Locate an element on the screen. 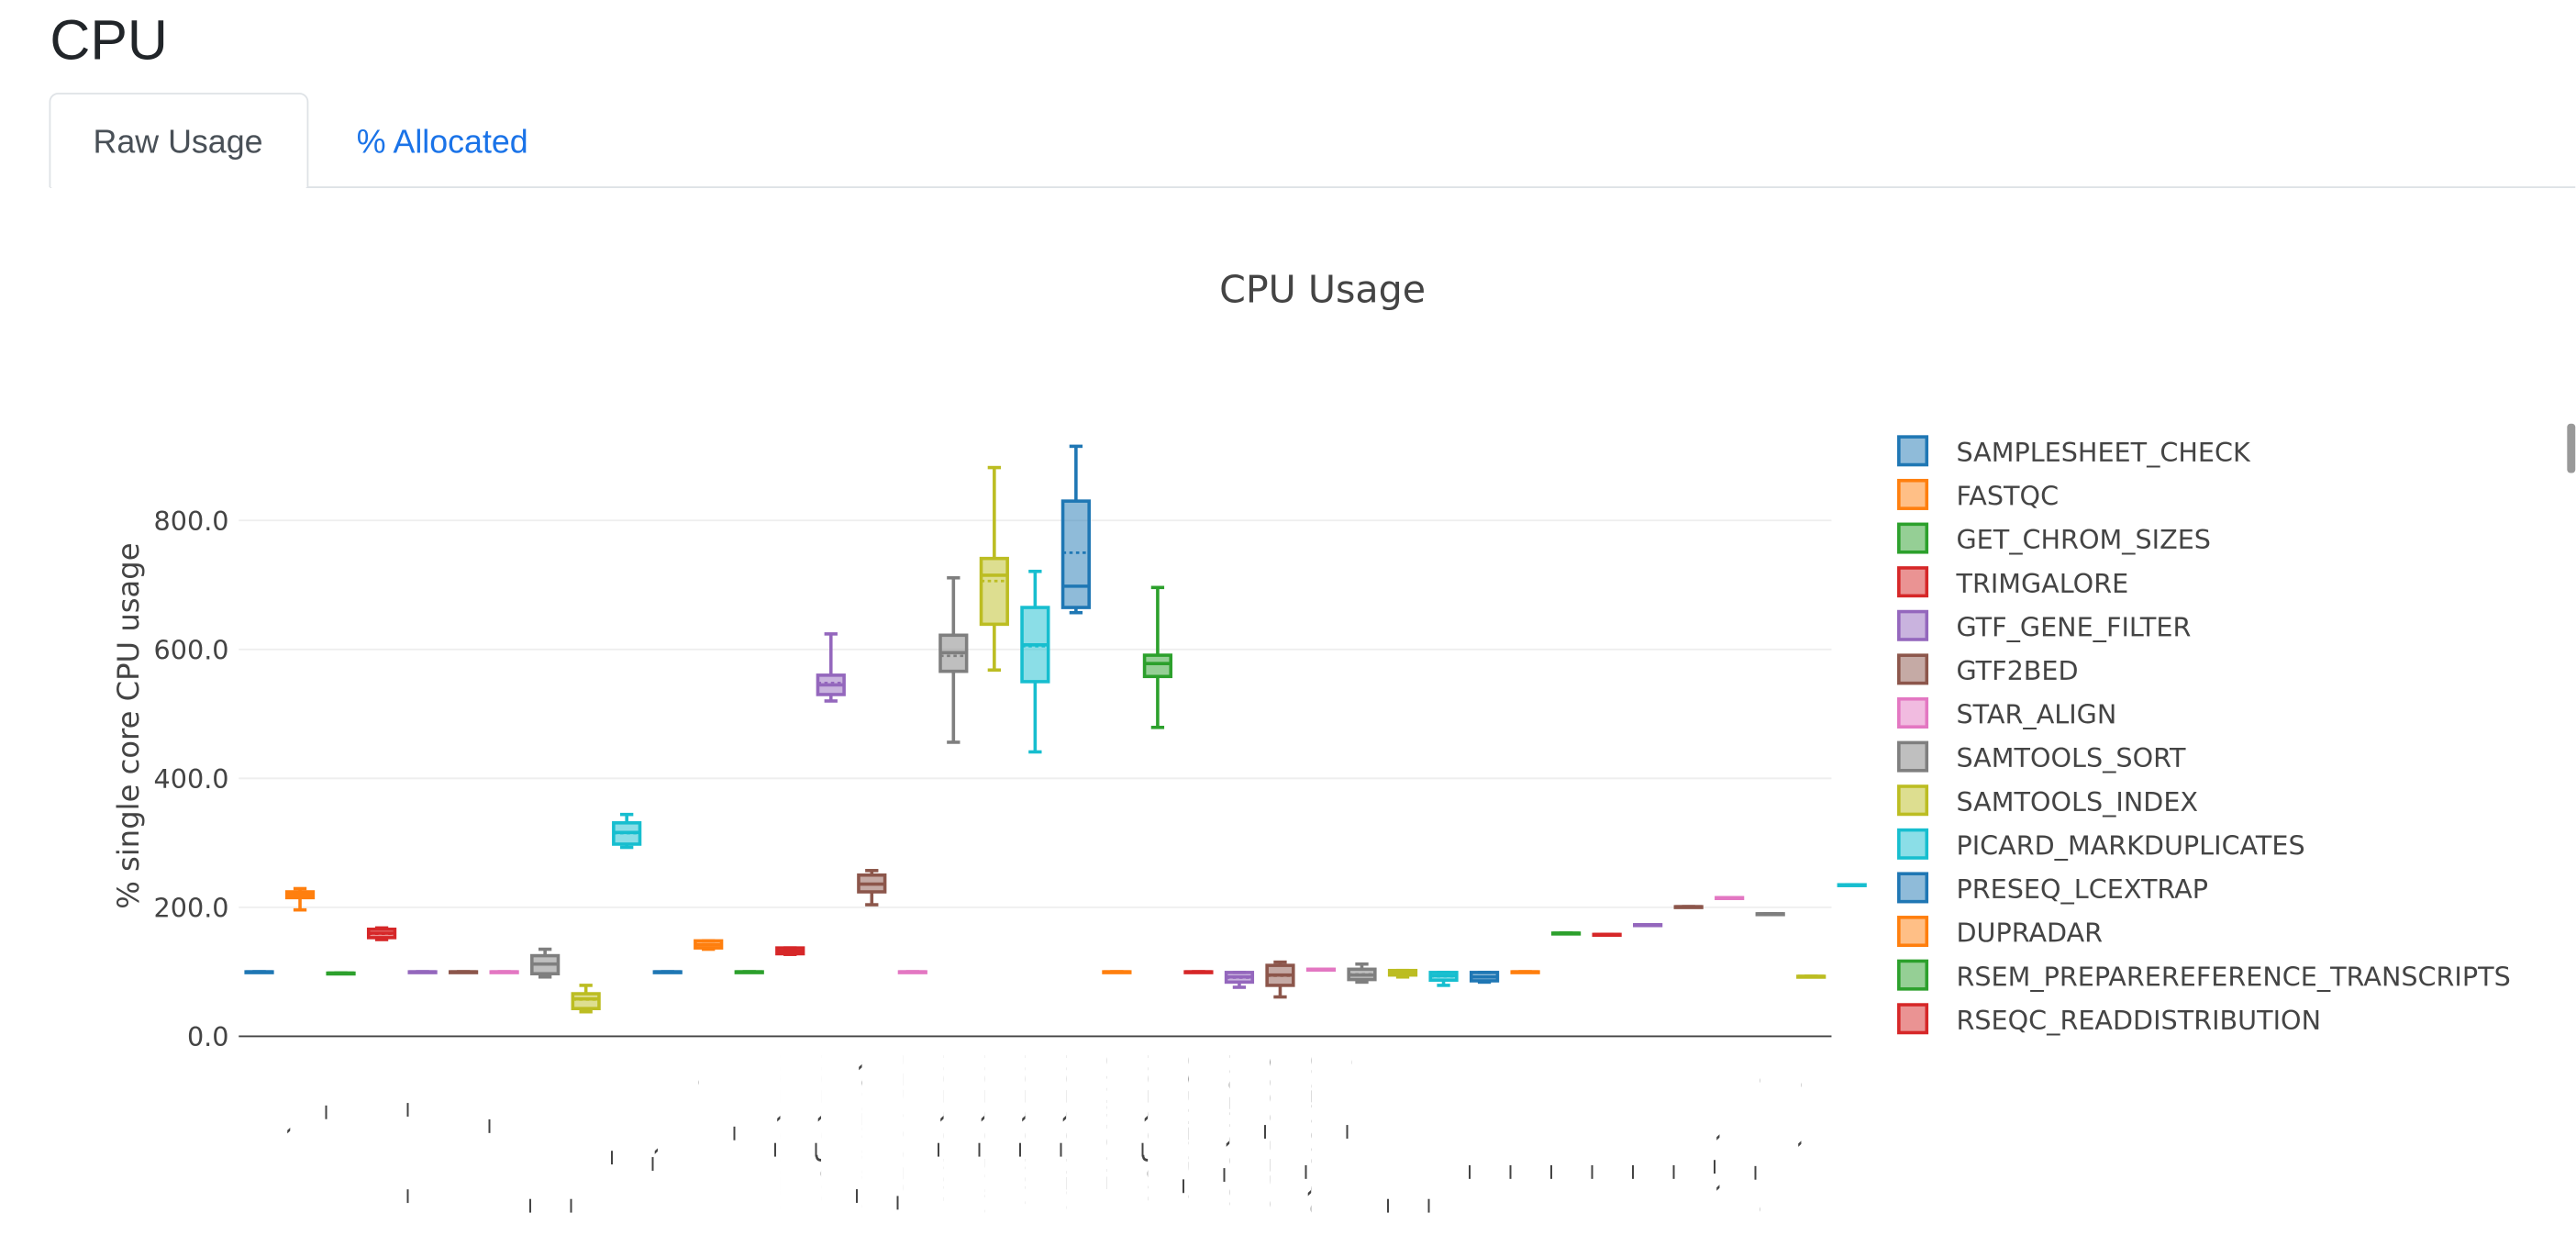 The height and width of the screenshot is (1235, 2576). x-tick-label: BEDTOOLS_ is located at coordinates (911, 1130).